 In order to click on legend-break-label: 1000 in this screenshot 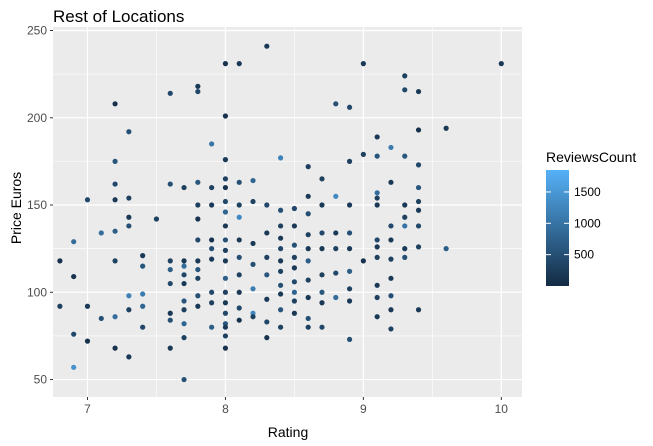, I will do `click(587, 223)`.